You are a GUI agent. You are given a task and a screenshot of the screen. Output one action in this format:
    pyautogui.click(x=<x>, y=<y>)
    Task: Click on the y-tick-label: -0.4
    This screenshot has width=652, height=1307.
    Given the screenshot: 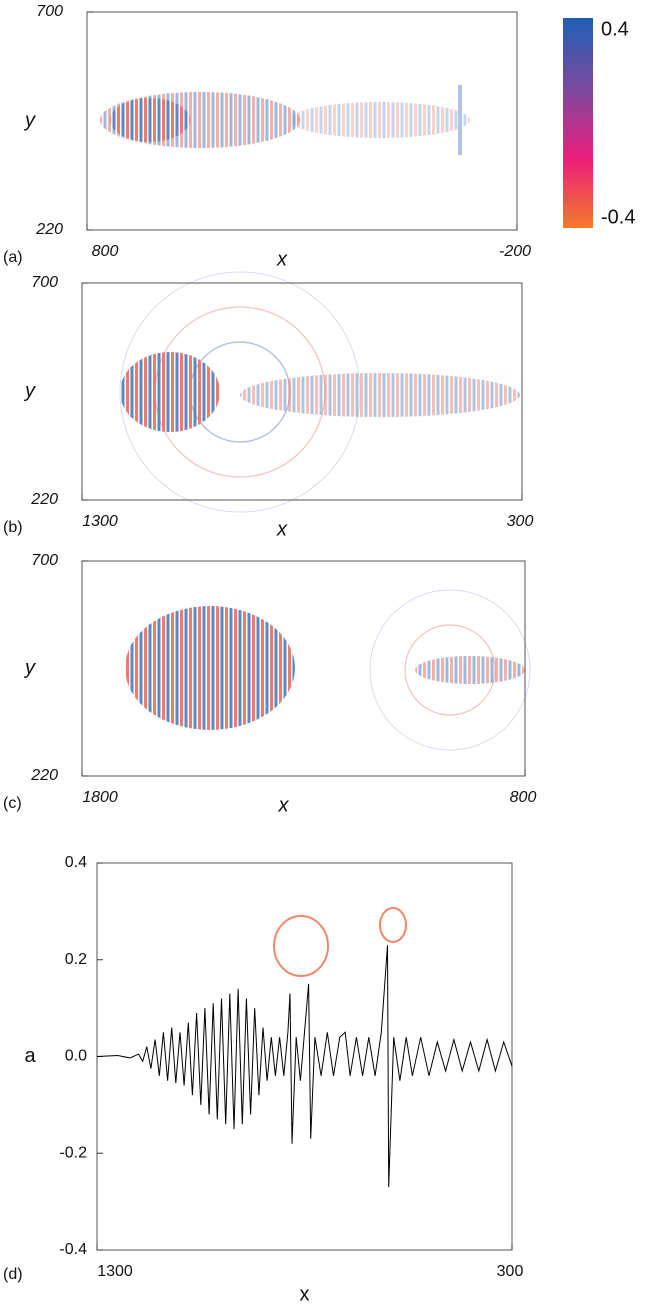 What is the action you would take?
    pyautogui.click(x=73, y=1249)
    